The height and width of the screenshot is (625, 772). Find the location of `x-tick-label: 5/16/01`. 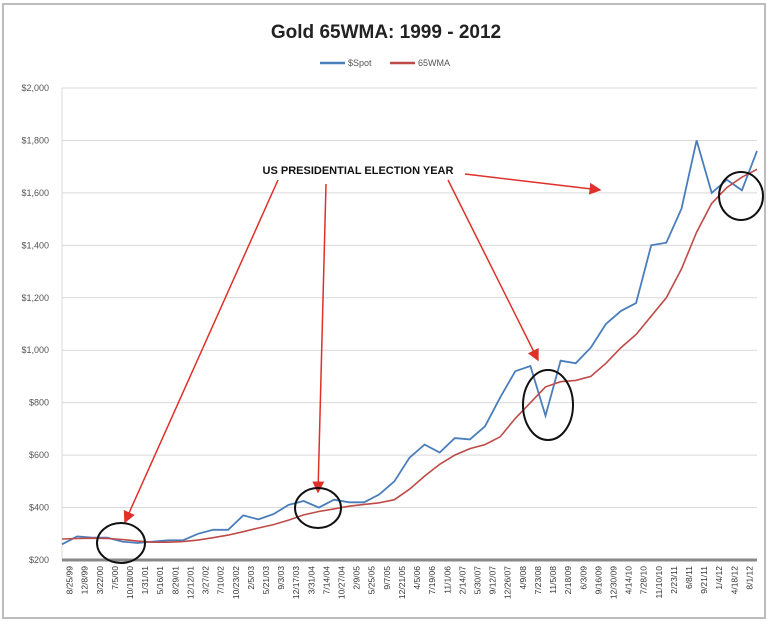

x-tick-label: 5/16/01 is located at coordinates (160, 580).